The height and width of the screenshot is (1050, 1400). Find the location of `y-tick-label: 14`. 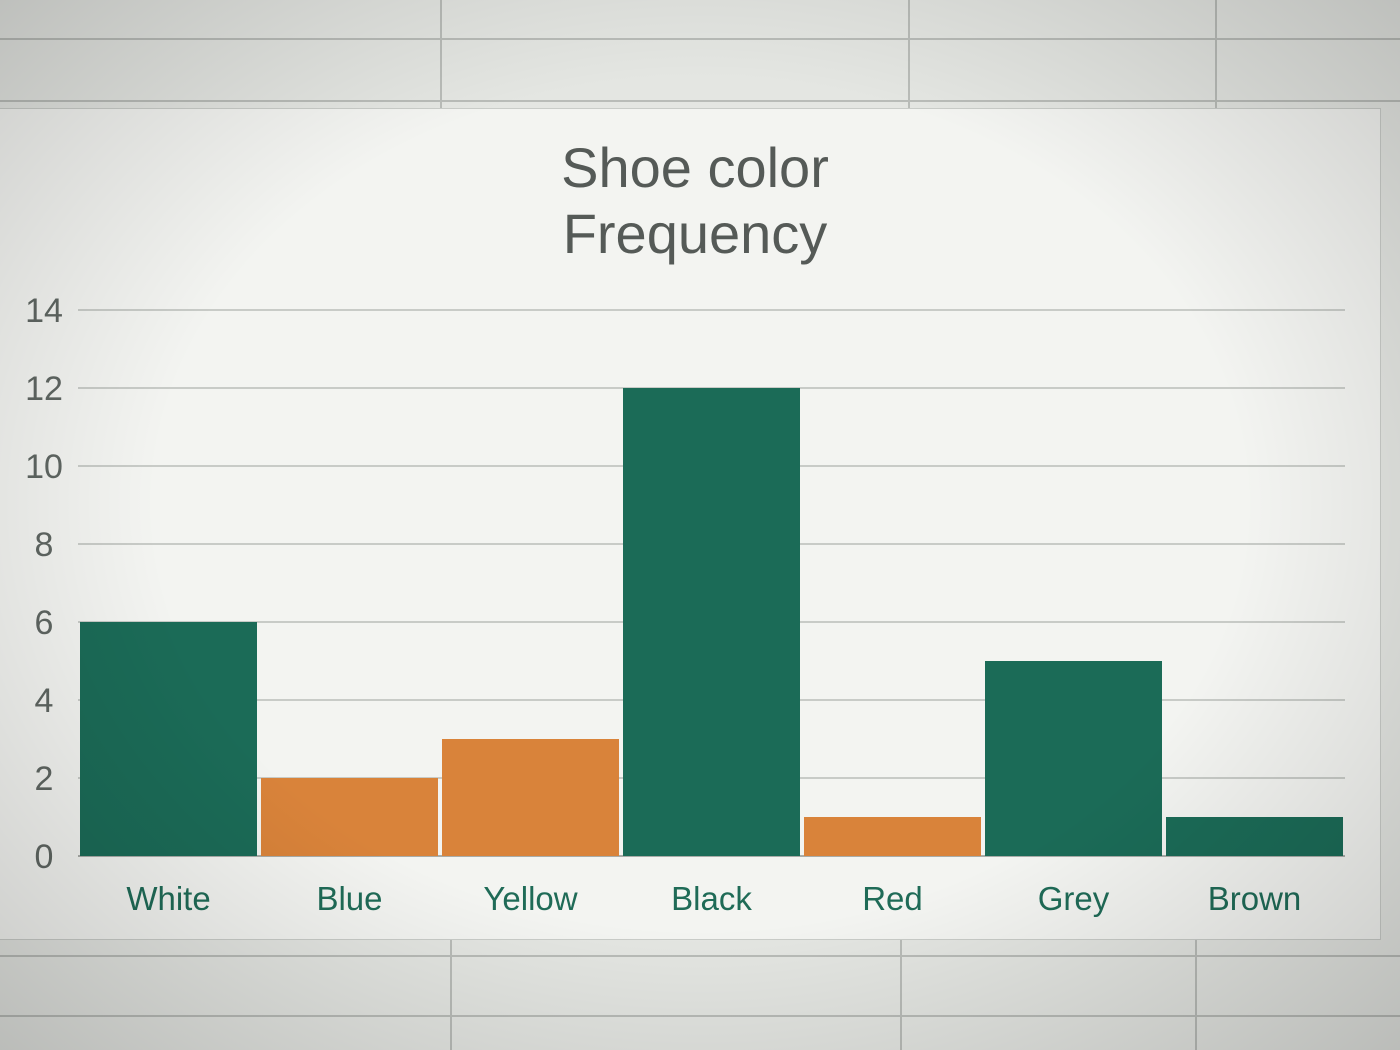

y-tick-label: 14 is located at coordinates (44, 311).